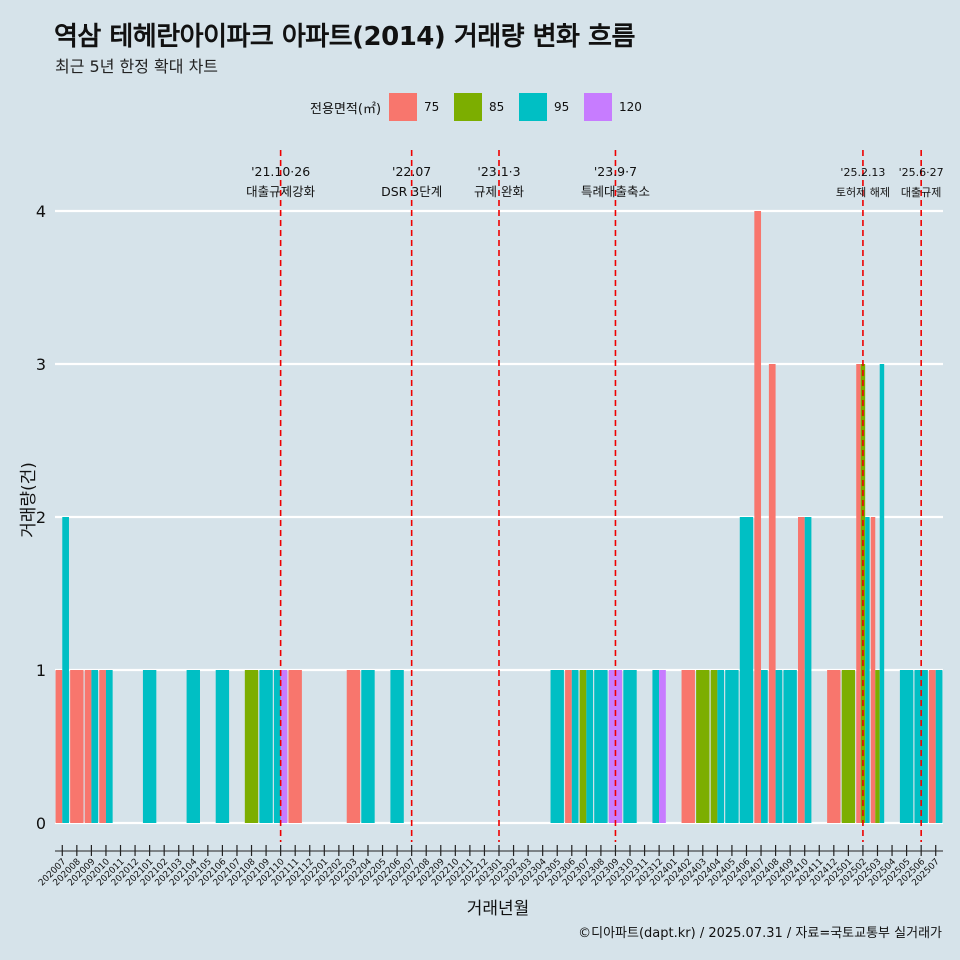 Image resolution: width=960 pixels, height=960 pixels. I want to click on y-tick-label: 4, so click(41, 211).